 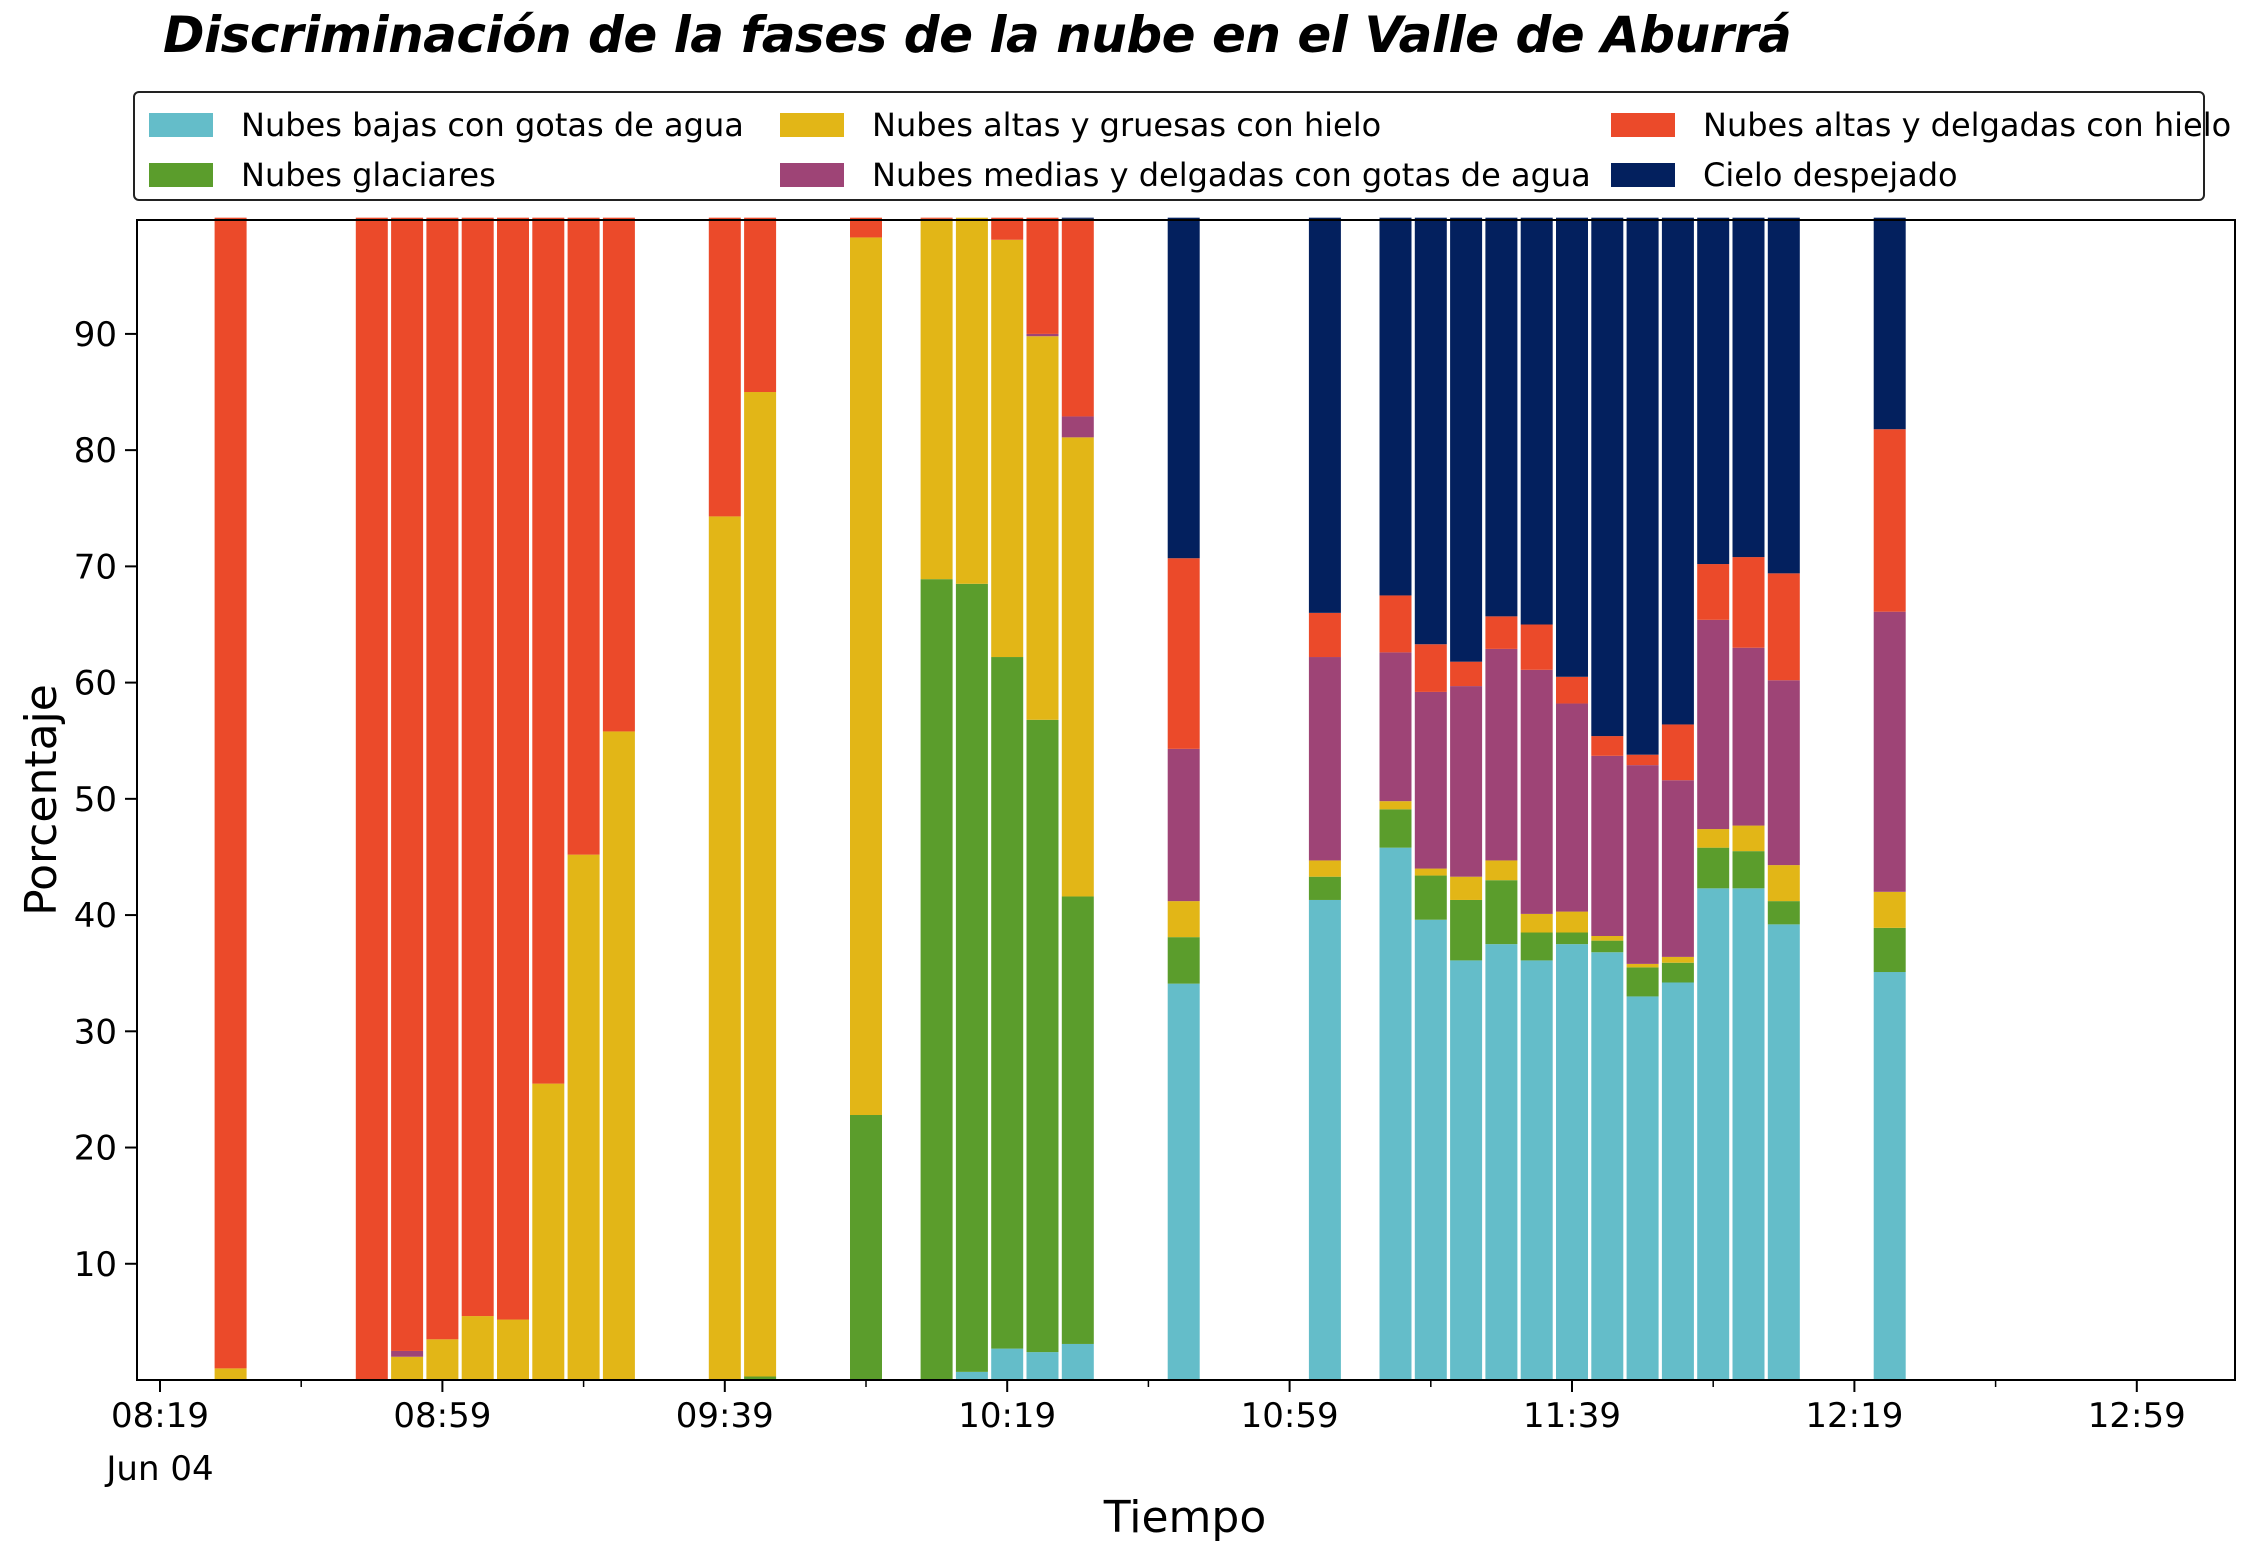 What do you see at coordinates (1572, 447) in the screenshot?
I see `bar-1139-cielo-despejado` at bounding box center [1572, 447].